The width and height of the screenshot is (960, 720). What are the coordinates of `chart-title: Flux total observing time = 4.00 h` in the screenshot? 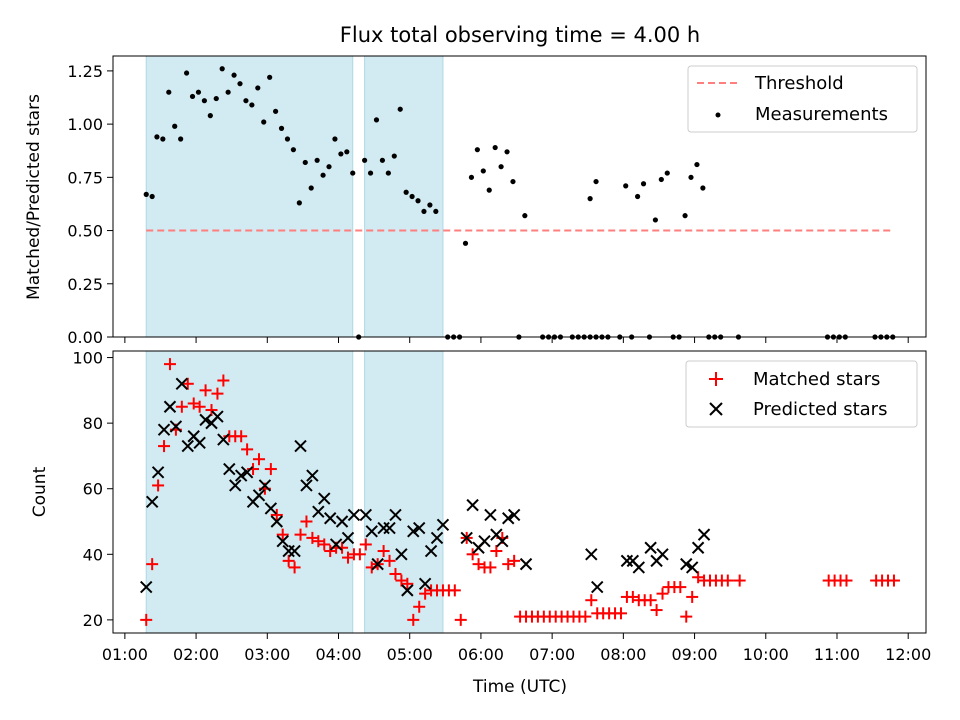 It's located at (520, 35).